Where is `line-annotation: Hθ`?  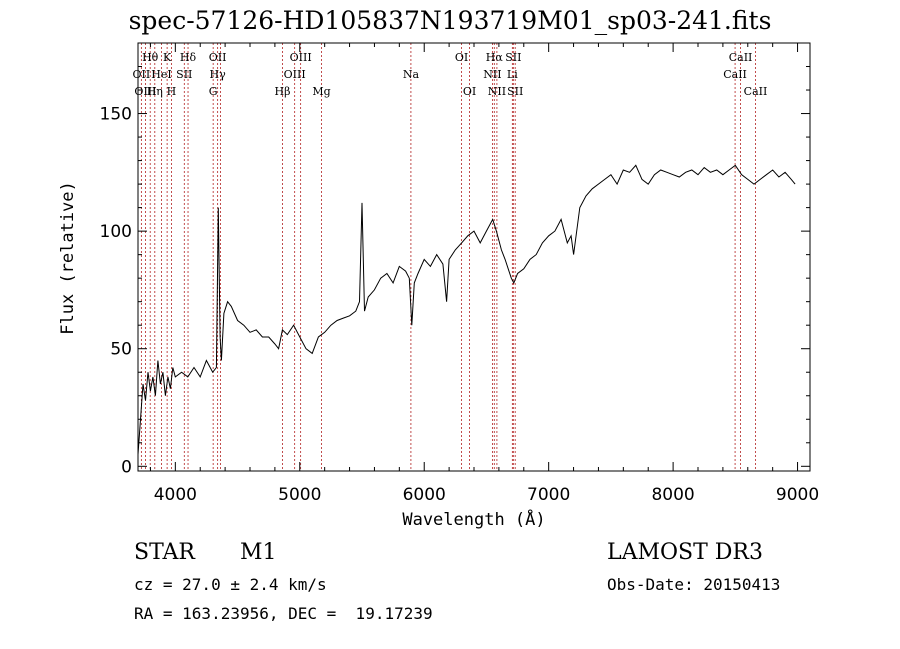
line-annotation: Hθ is located at coordinates (150, 57).